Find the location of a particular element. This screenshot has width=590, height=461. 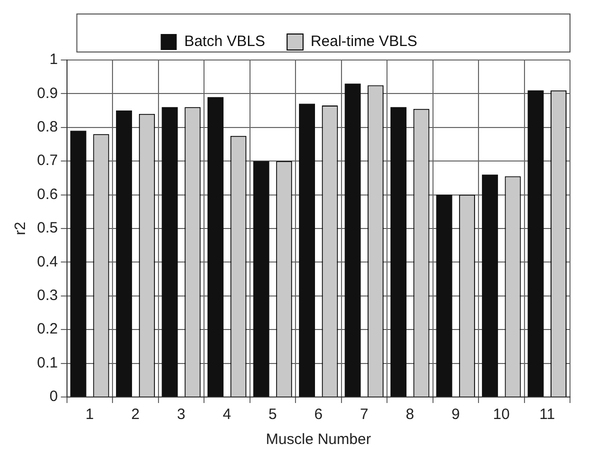

y-tick-label: 0.1 is located at coordinates (47, 363).